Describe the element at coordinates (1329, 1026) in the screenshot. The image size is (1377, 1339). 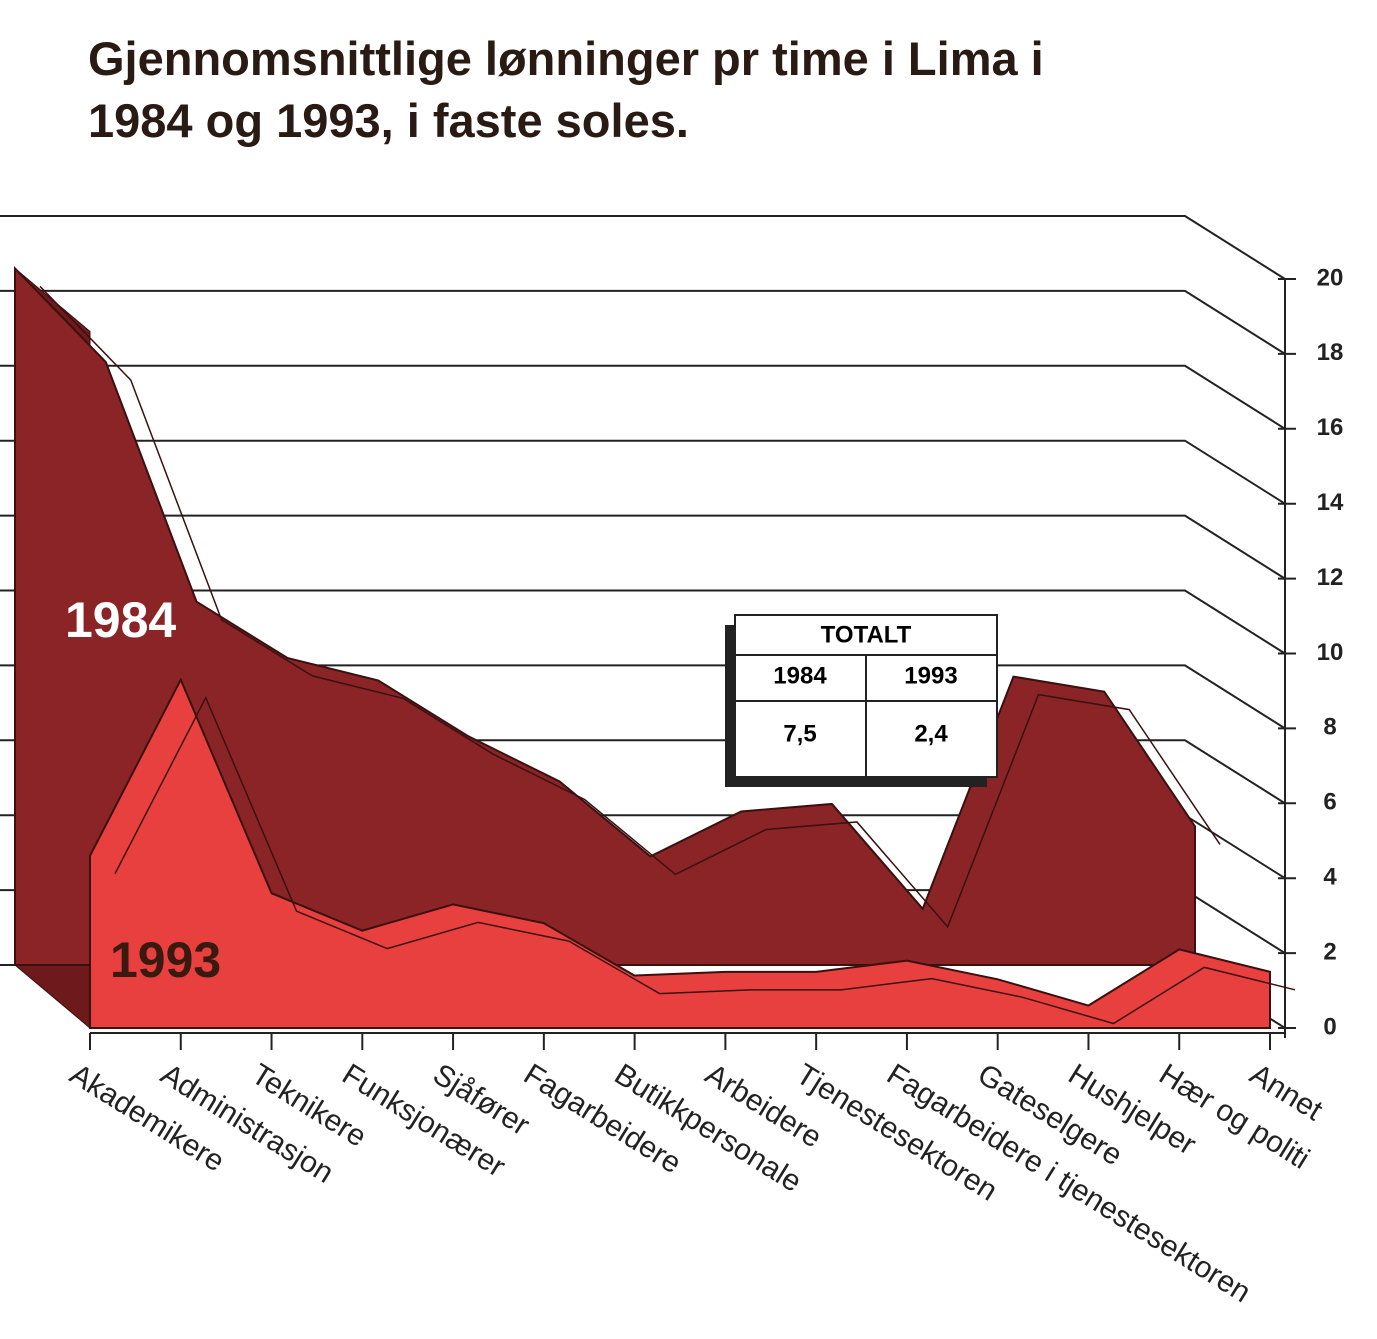
I see `y-tick-label: 0` at that location.